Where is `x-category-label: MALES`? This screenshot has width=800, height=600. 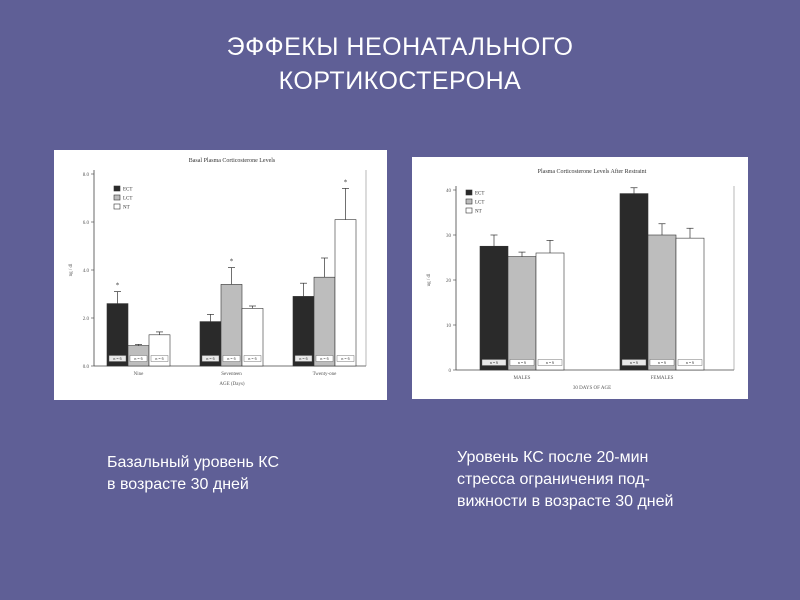
x-category-label: MALES is located at coordinates (522, 378).